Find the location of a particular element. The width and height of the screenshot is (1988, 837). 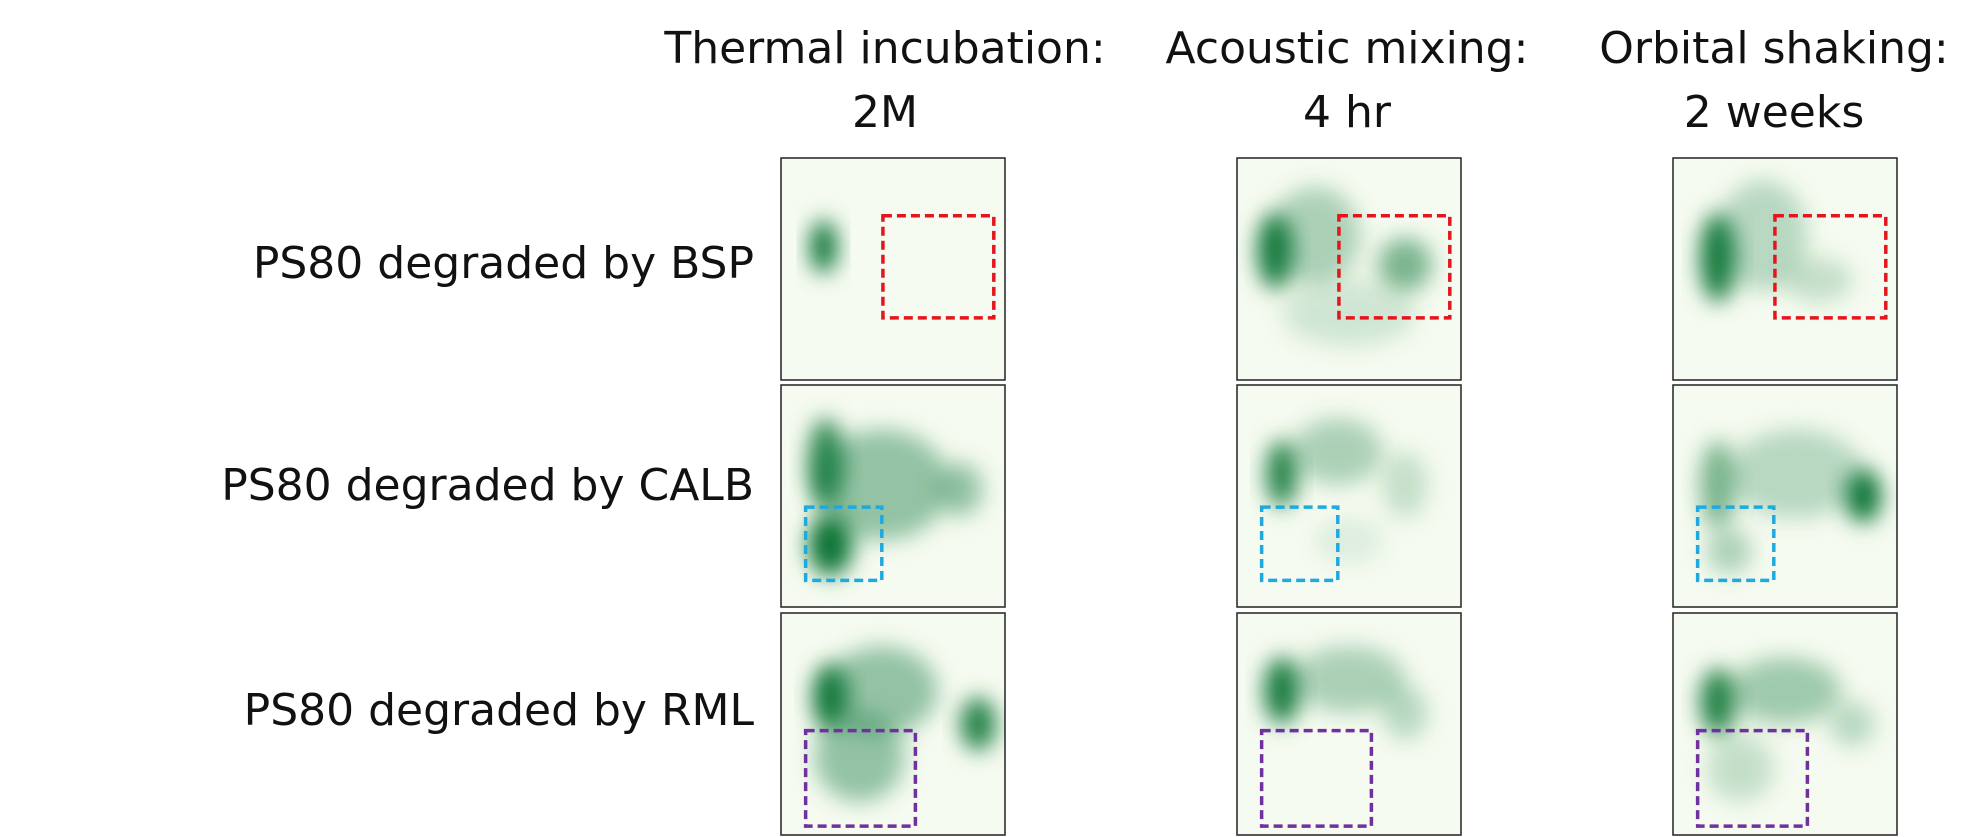

panel-background is located at coordinates (893, 269).